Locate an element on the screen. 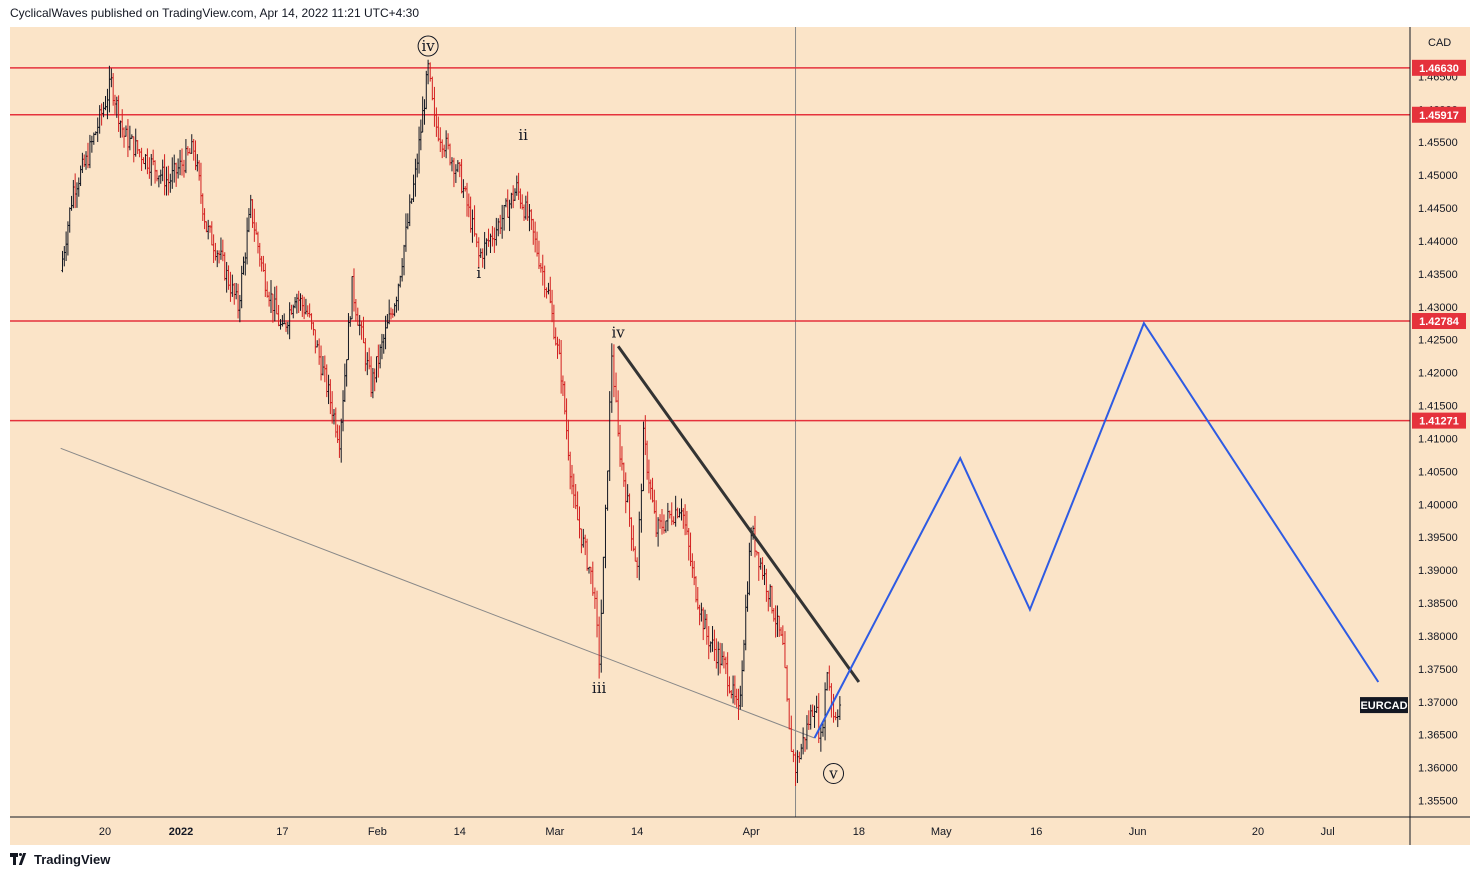  footer: TradingView is located at coordinates (60, 859).